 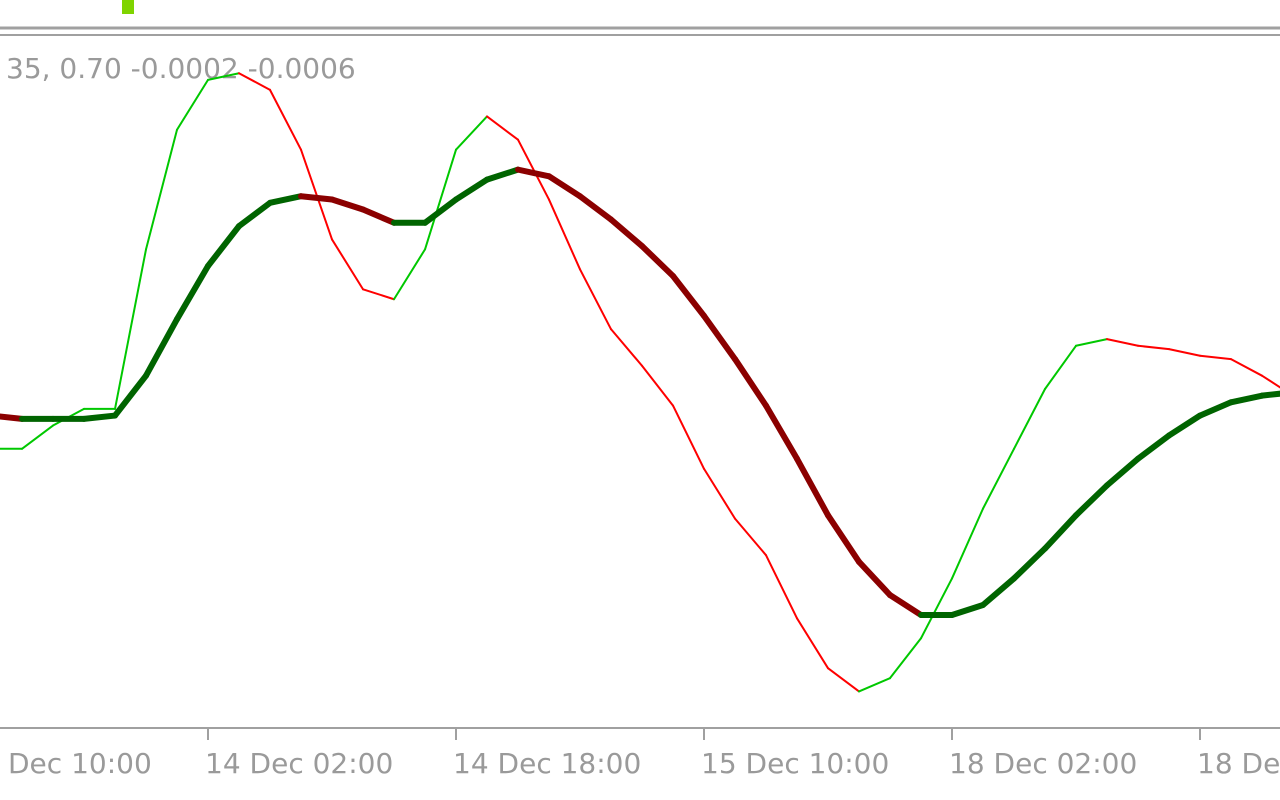 I want to click on x-tick-label: 18 Dec 02:00, so click(x=1043, y=763).